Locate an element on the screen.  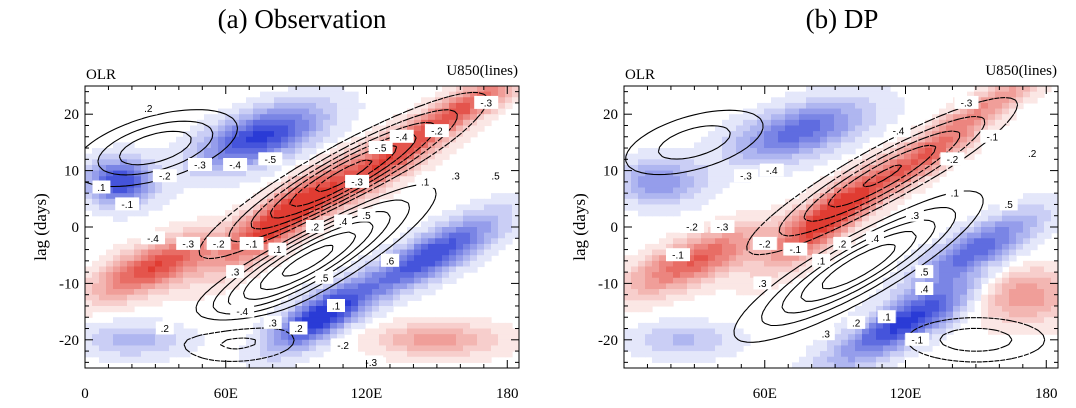
contour-label: -.2 is located at coordinates (692, 227).